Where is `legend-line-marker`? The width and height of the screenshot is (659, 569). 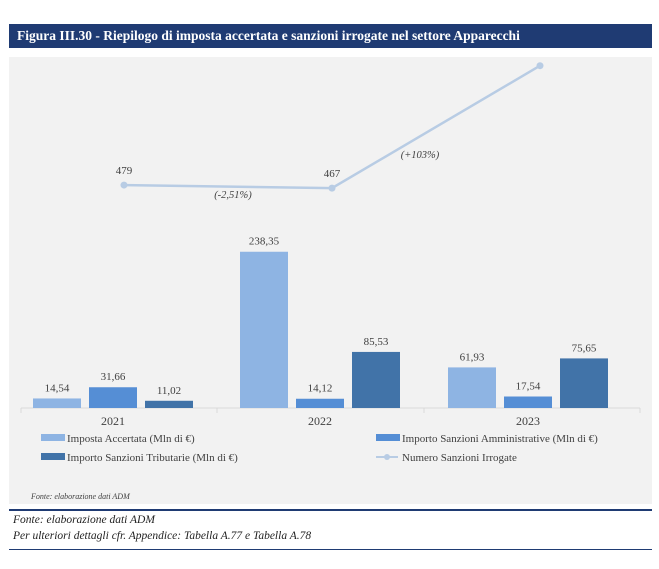
legend-line-marker is located at coordinates (387, 457).